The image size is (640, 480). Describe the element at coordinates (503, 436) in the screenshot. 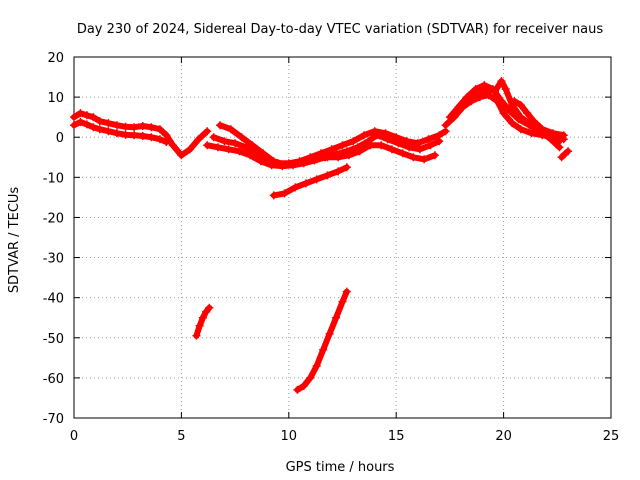

I see `x-tick-label: 20` at that location.